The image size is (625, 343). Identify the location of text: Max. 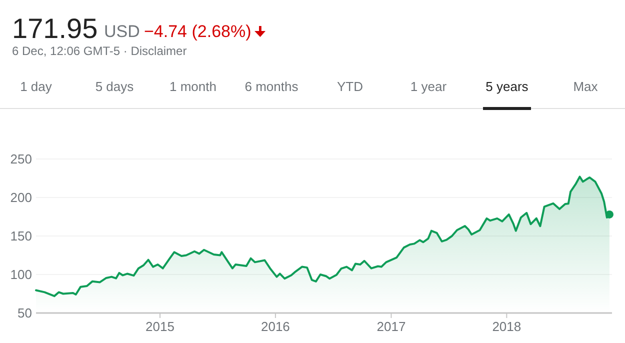
(585, 86).